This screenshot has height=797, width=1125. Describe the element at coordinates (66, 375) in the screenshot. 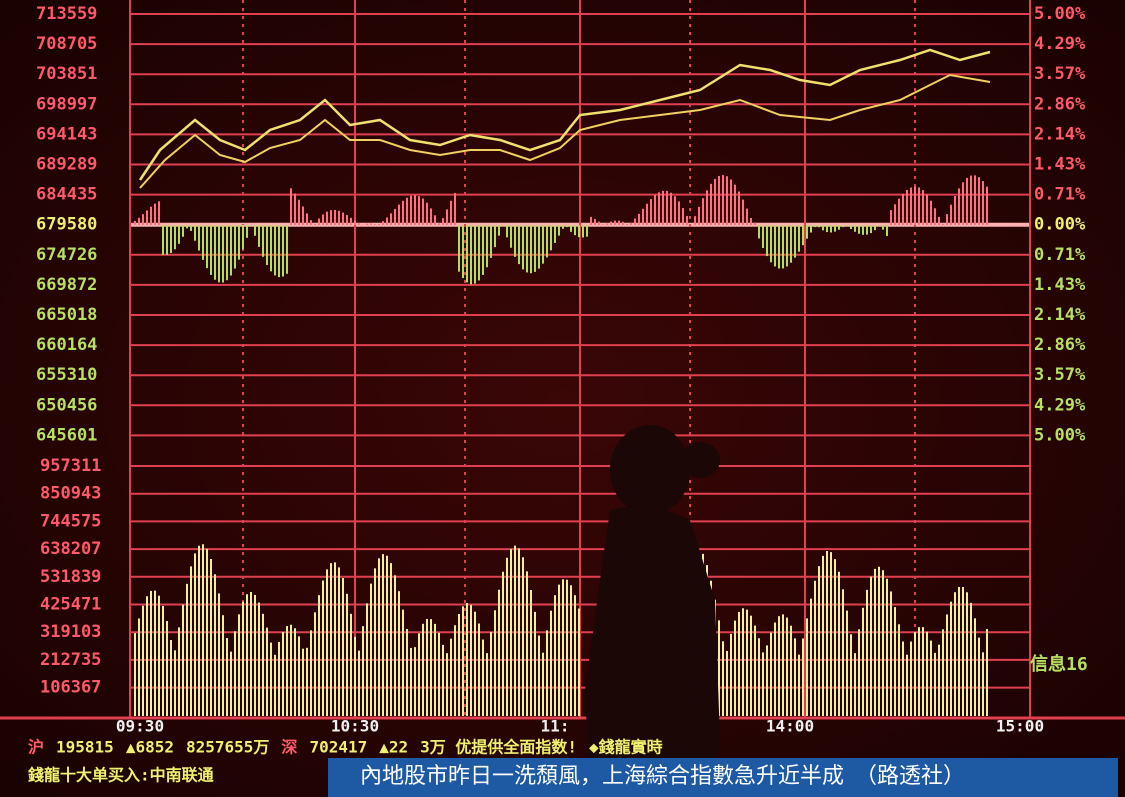

I see `price-label: 655310` at that location.